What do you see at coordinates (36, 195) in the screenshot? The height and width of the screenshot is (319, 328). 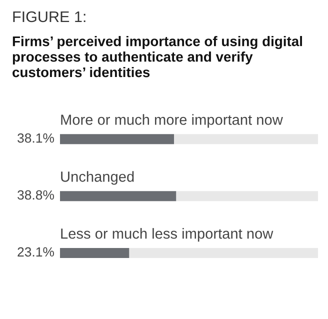 I see `data-label: 38.8%` at bounding box center [36, 195].